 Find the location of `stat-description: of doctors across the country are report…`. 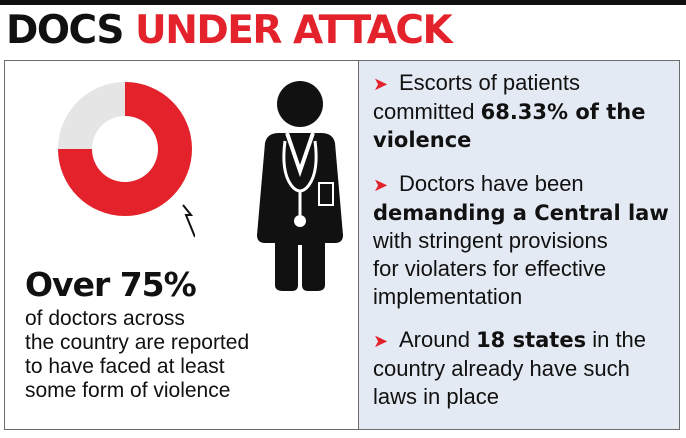

stat-description: of doctors across the country are report… is located at coordinates (185, 355).